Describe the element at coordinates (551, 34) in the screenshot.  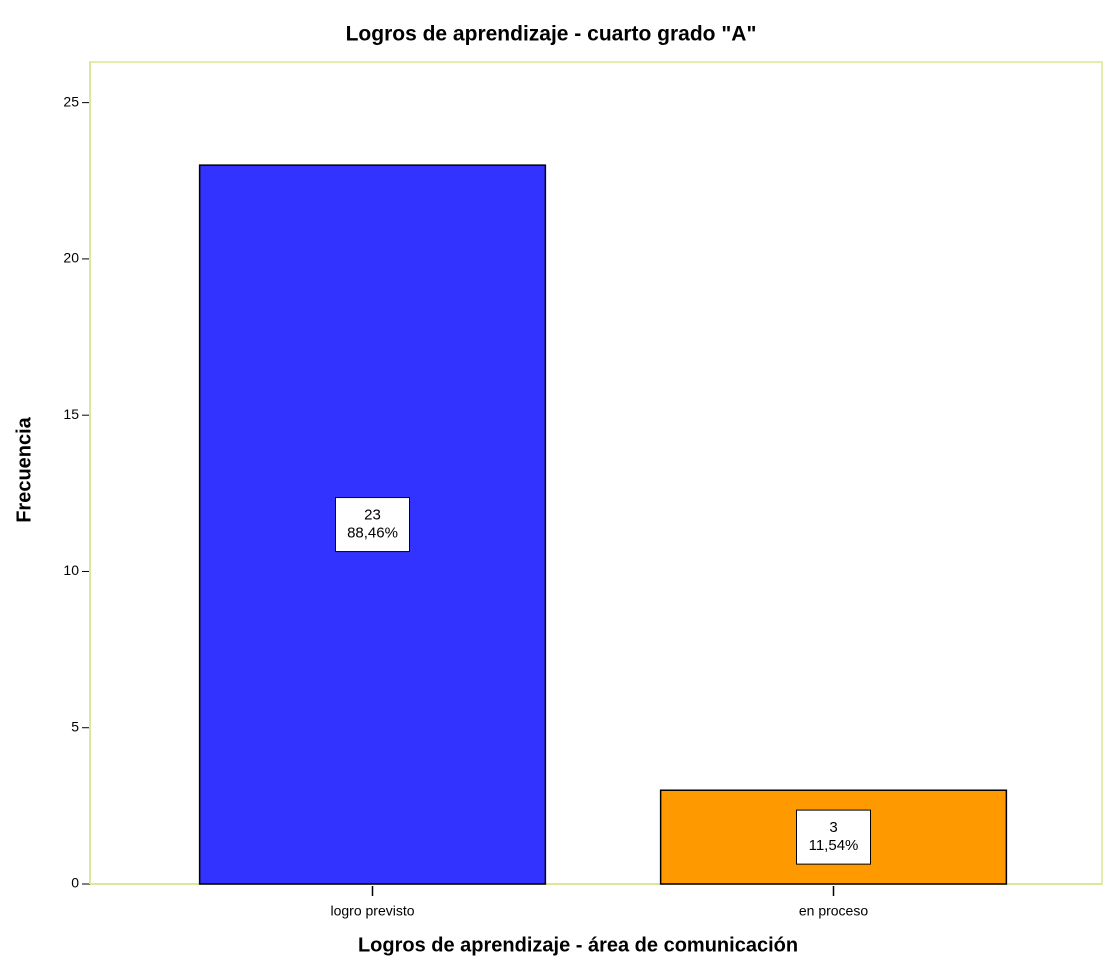
I see `chart-title: Logros de aprendizaje - cuarto grado "A"` at that location.